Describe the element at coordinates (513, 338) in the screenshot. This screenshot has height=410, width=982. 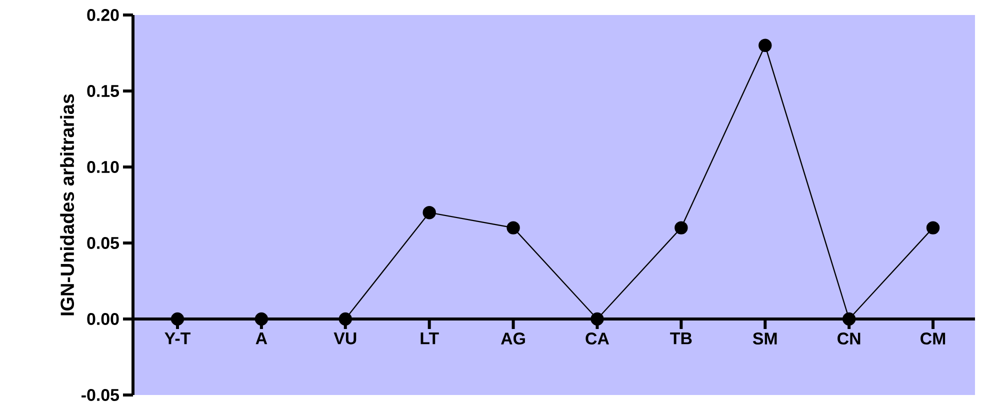
I see `x-tick-label: AG` at that location.